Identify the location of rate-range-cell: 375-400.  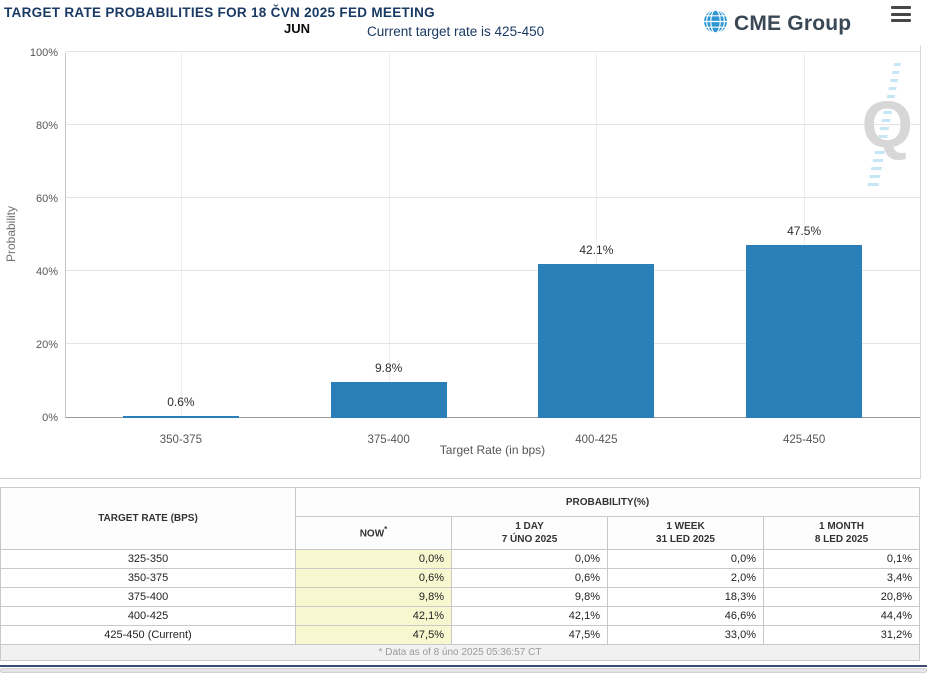
(148, 597).